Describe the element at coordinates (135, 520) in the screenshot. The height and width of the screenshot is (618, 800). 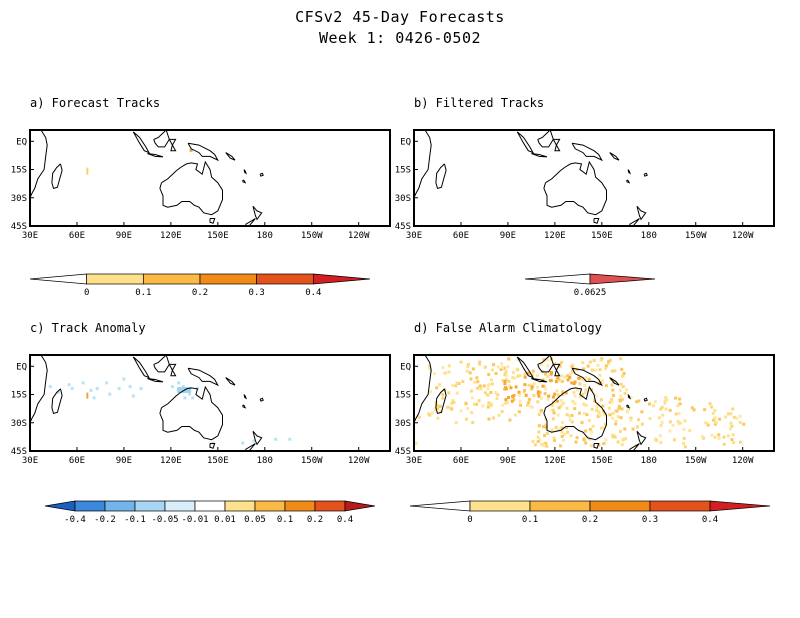
I see `colorbar-label: -0.1` at that location.